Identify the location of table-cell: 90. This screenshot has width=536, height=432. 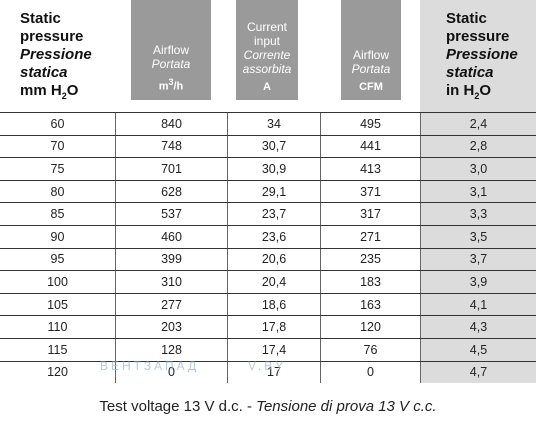
(57, 236).